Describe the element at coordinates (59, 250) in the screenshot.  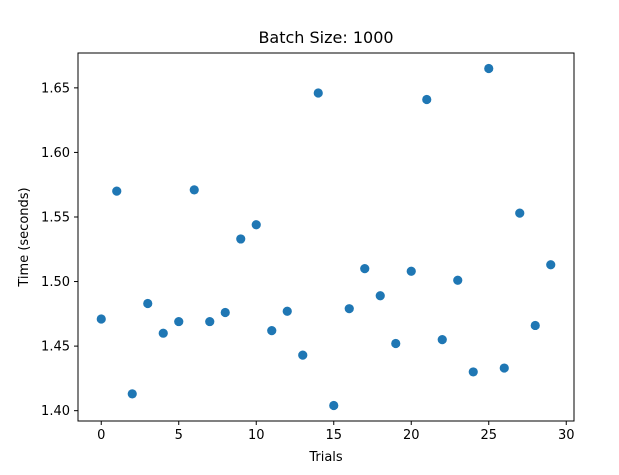
I see `y-axis-ticks: 1.40 1.45 1.50 1.55 1.60 1.65` at that location.